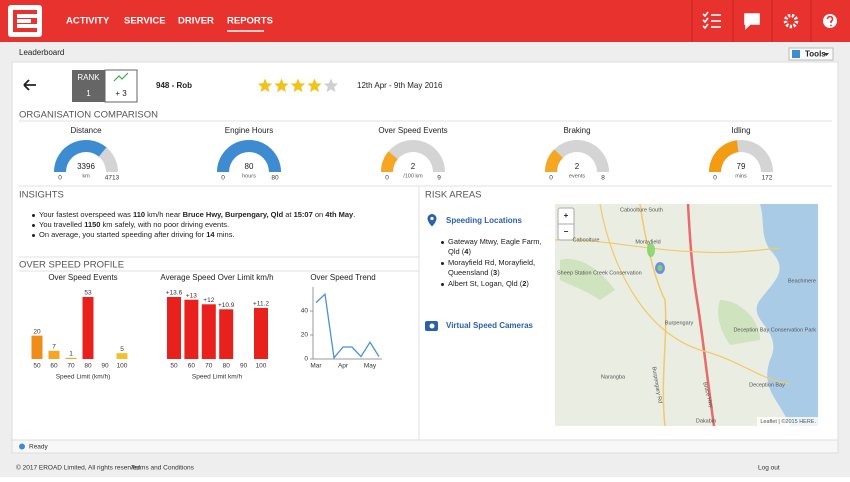 This screenshot has height=482, width=850. What do you see at coordinates (163, 468) in the screenshot?
I see `terms-link: Terms and Conditions` at bounding box center [163, 468].